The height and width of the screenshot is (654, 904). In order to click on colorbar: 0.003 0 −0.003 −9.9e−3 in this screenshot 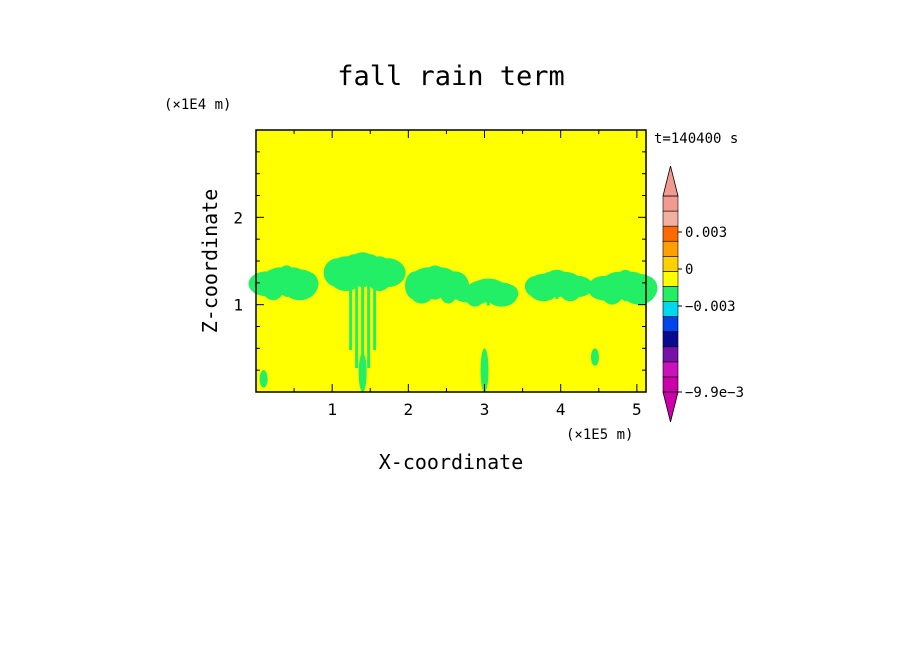, I will do `click(703, 294)`.